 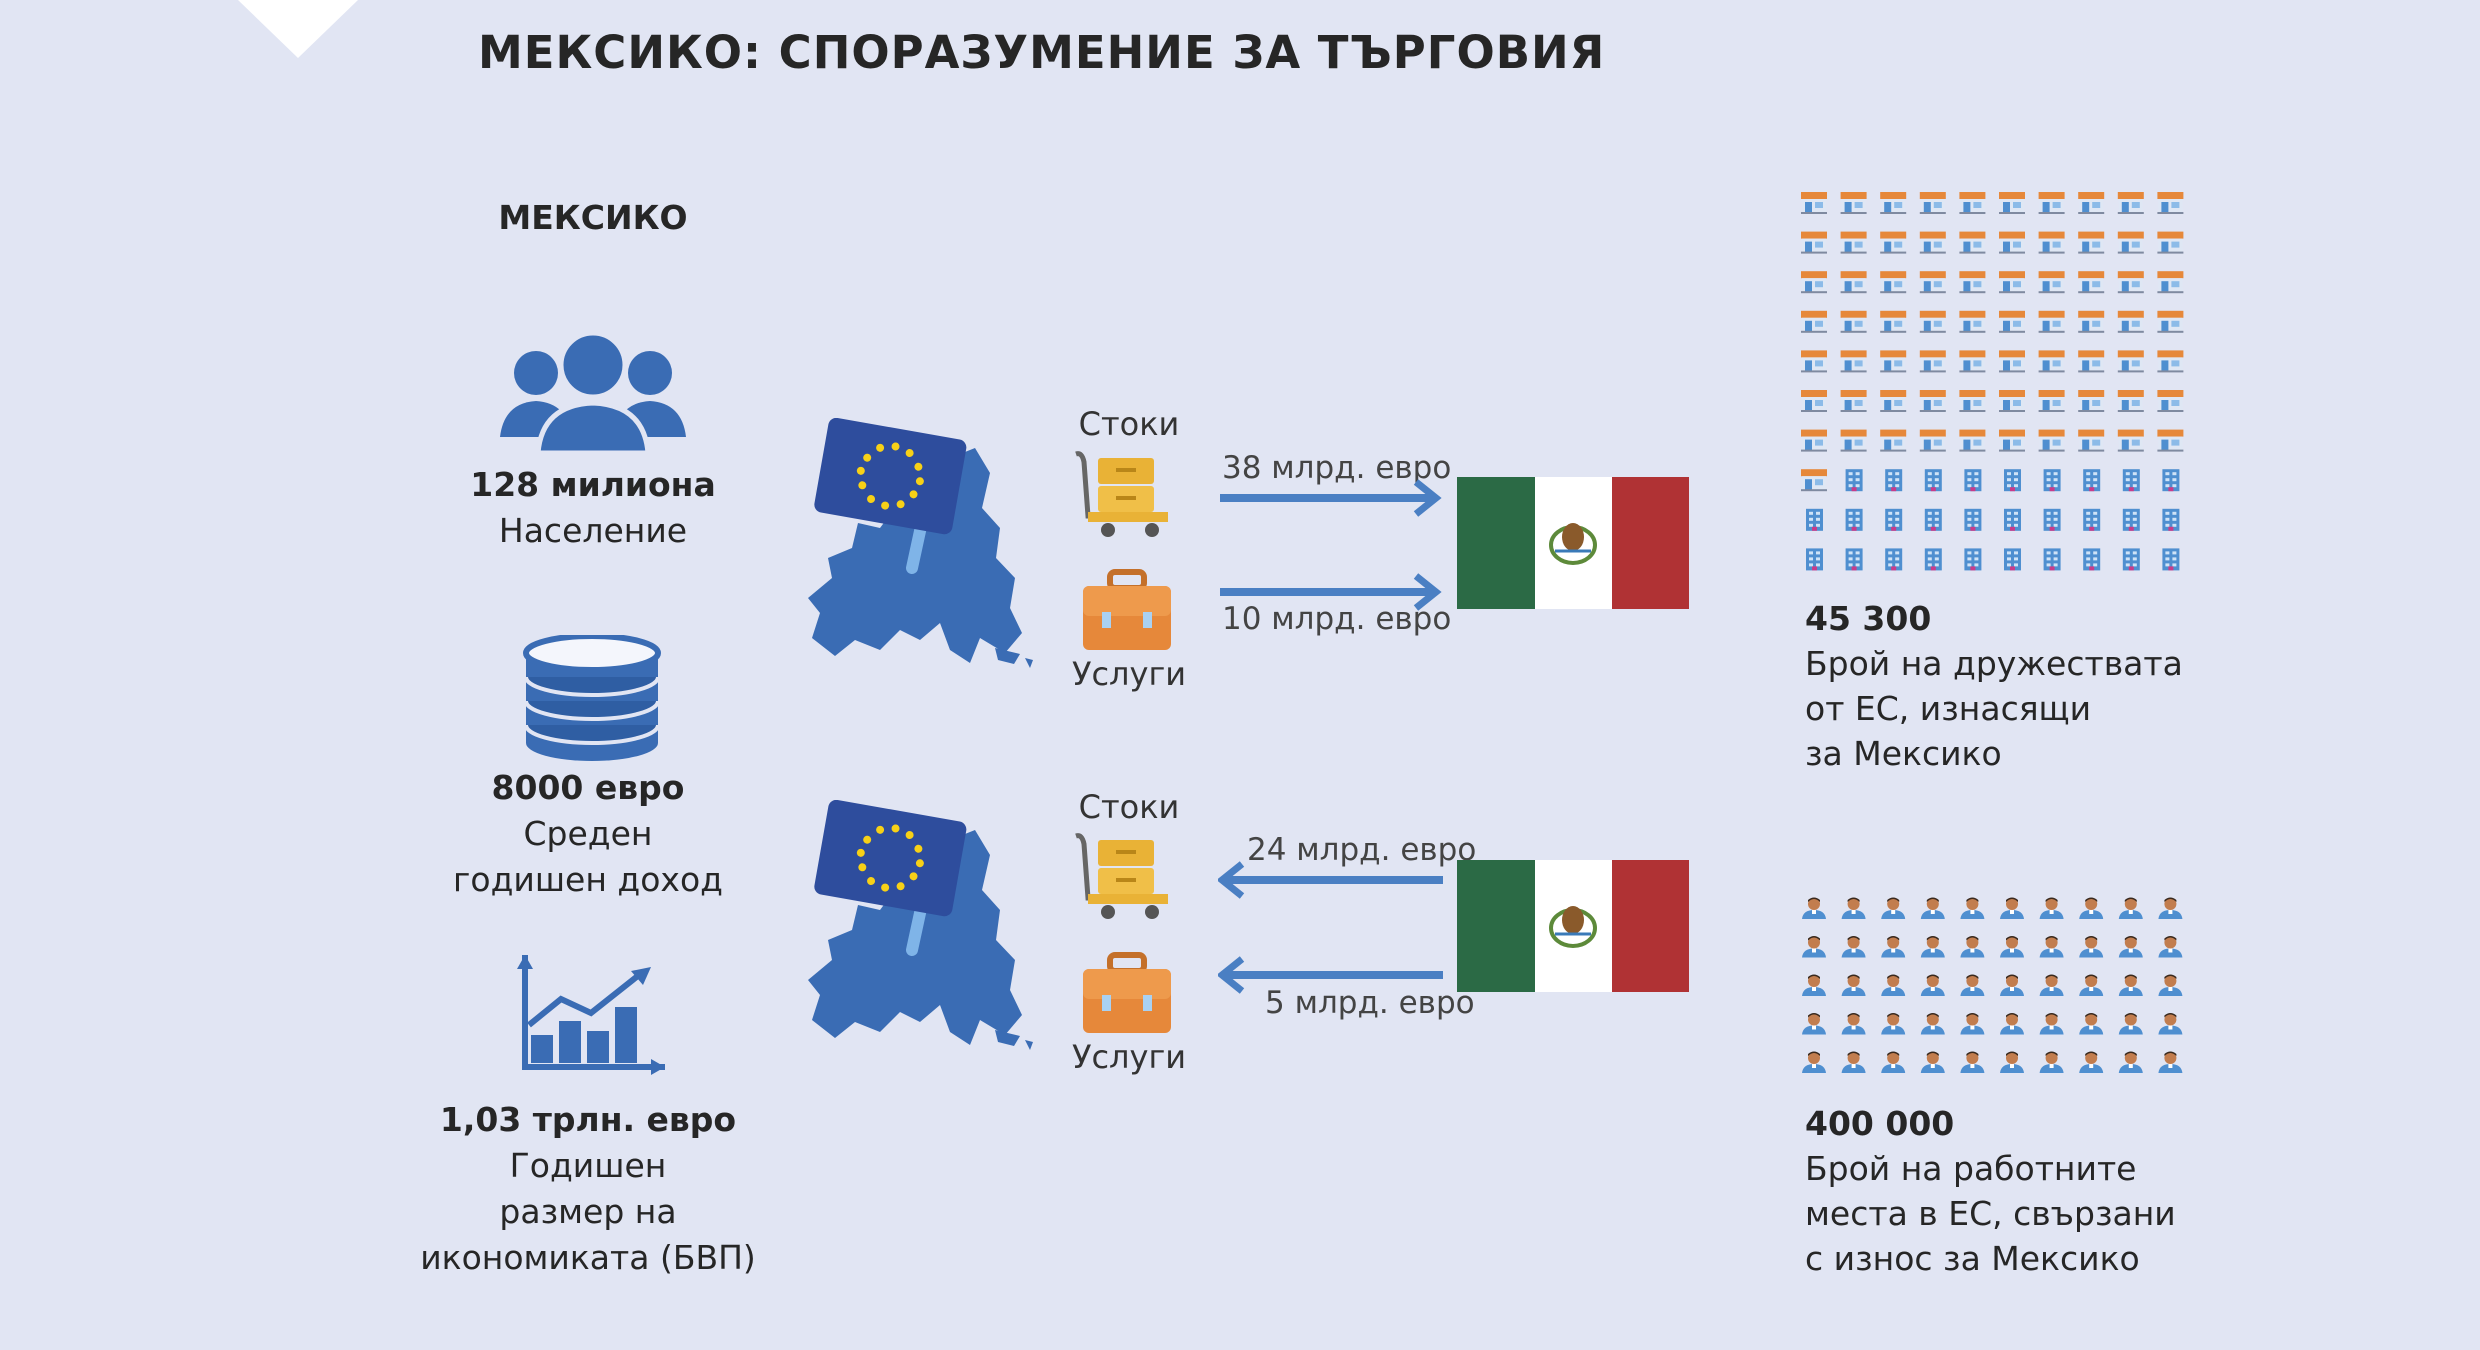 What do you see at coordinates (1127, 992) in the screenshot?
I see `services-briefcase-icon-imports` at bounding box center [1127, 992].